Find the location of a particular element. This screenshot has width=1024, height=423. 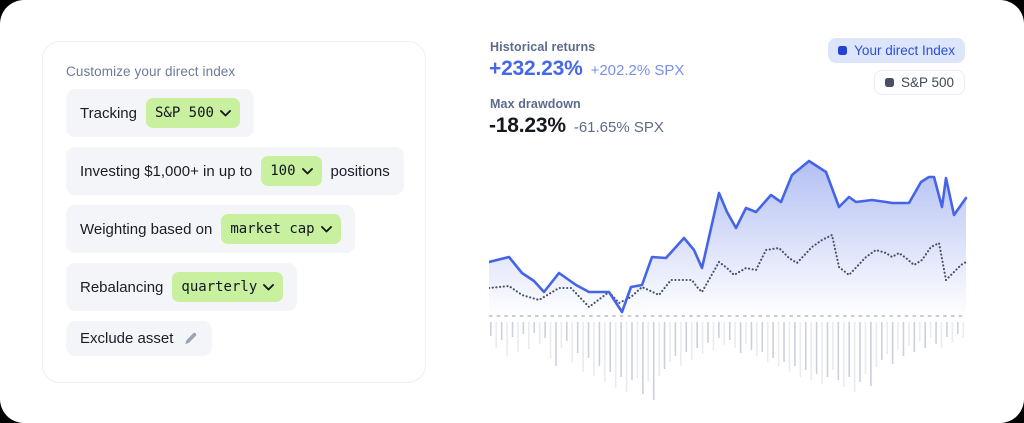

row-suffix-label: positions is located at coordinates (360, 171).